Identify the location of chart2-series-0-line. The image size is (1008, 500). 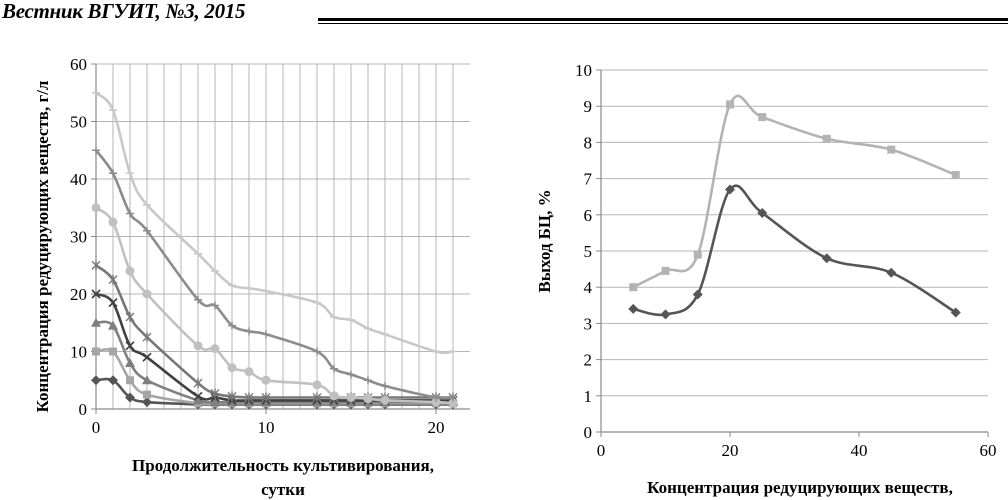
(795, 250).